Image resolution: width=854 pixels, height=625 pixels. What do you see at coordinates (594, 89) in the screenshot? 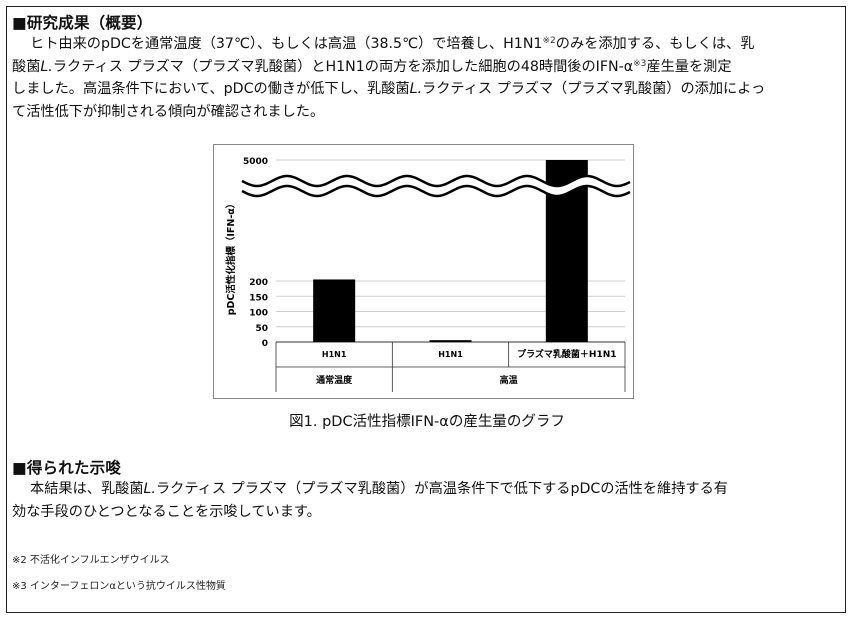
I see `text-span: ラクティス プラズマ（プラズマ乳酸菌）の添加によっ` at bounding box center [594, 89].